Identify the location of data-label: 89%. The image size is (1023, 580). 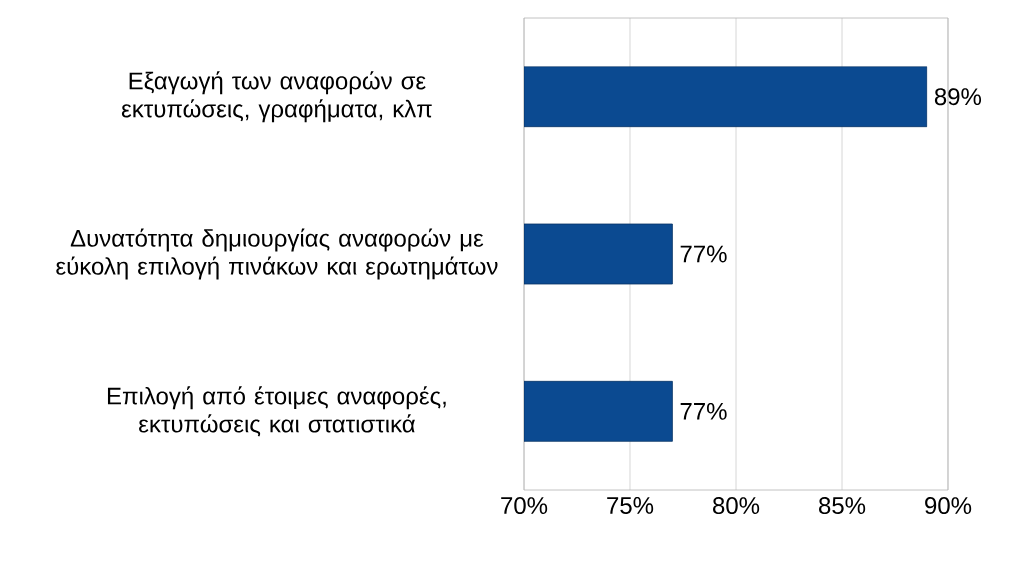
(958, 97).